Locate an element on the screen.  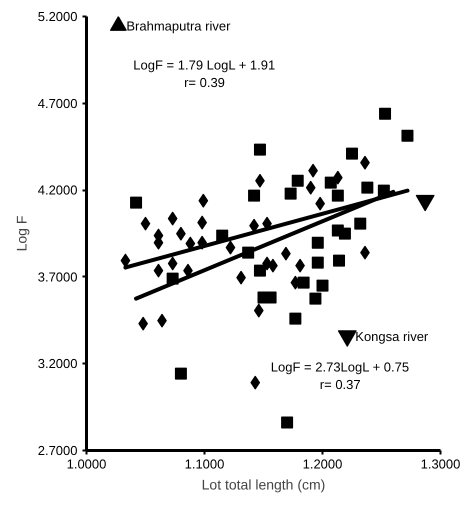
annotation: r= 0.37 is located at coordinates (340, 384).